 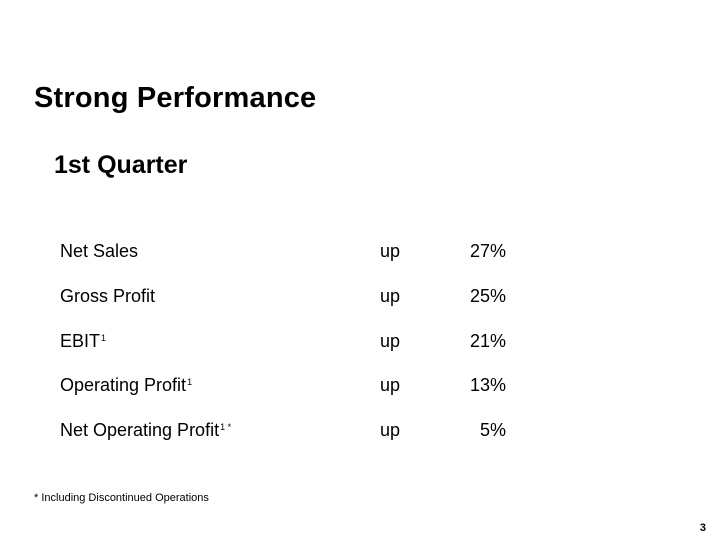 I want to click on metric-row-ebit: EBIT1 up 21%, so click(x=360, y=345).